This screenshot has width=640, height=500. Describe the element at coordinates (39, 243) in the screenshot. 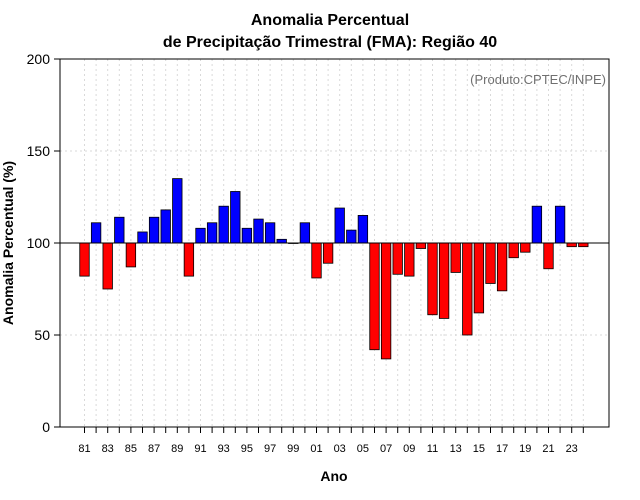

I see `y-tick-label-100: 100` at that location.